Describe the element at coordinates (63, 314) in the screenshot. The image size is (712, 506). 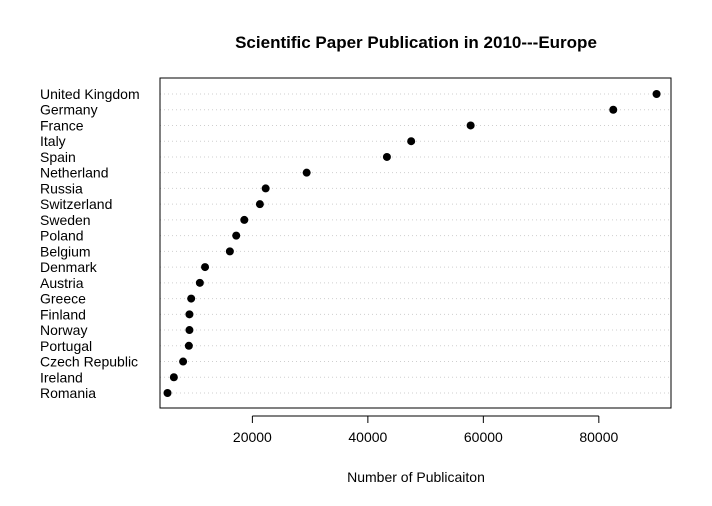
I see `category-label: Finland` at that location.